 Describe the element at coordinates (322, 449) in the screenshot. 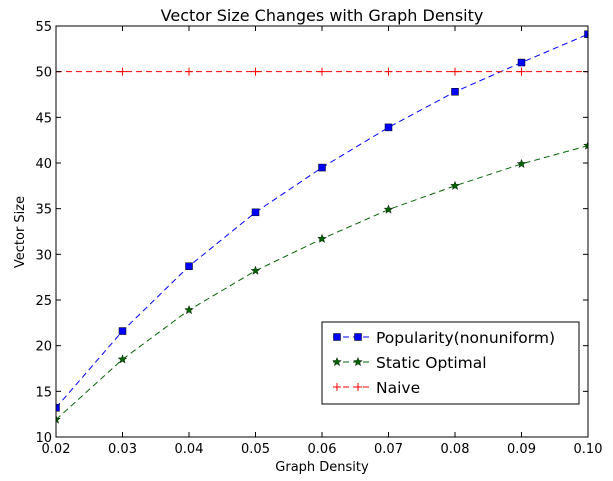

I see `x-tick-label: 0.06` at that location.